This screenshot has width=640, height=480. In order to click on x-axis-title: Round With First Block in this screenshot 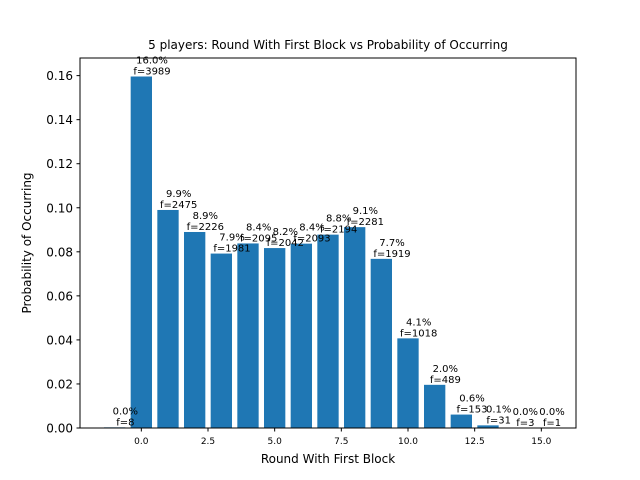, I will do `click(328, 459)`.